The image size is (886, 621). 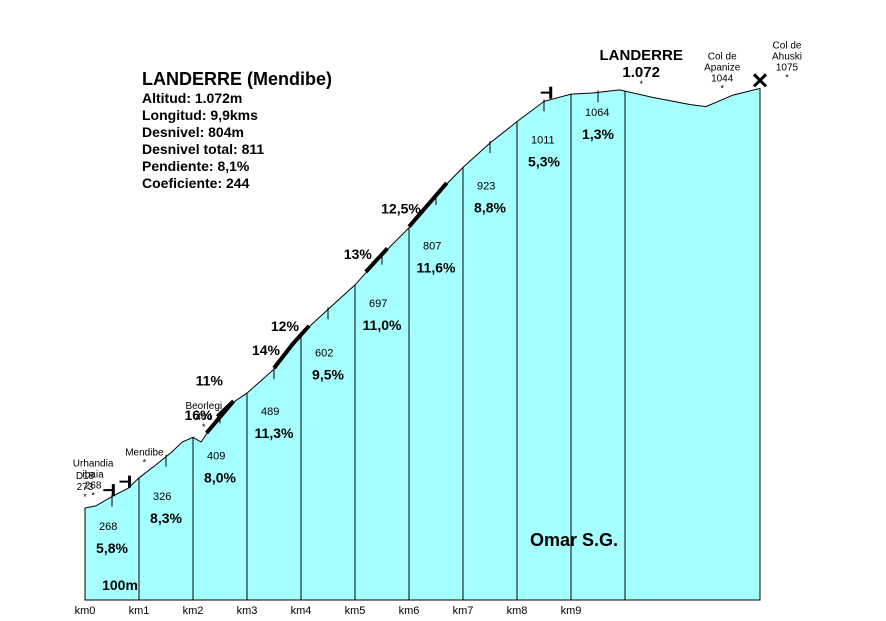 I want to click on km-altitude-label: 268, so click(x=108, y=527).